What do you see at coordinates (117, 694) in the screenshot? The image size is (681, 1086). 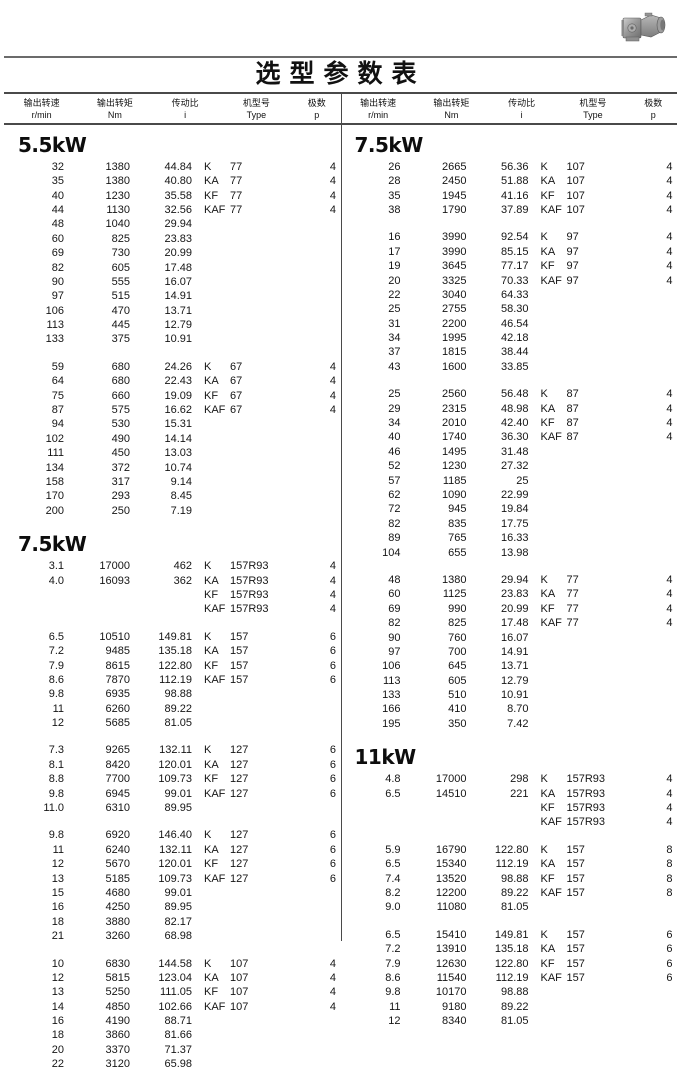 I see `cell-output-torque: 6935` at bounding box center [117, 694].